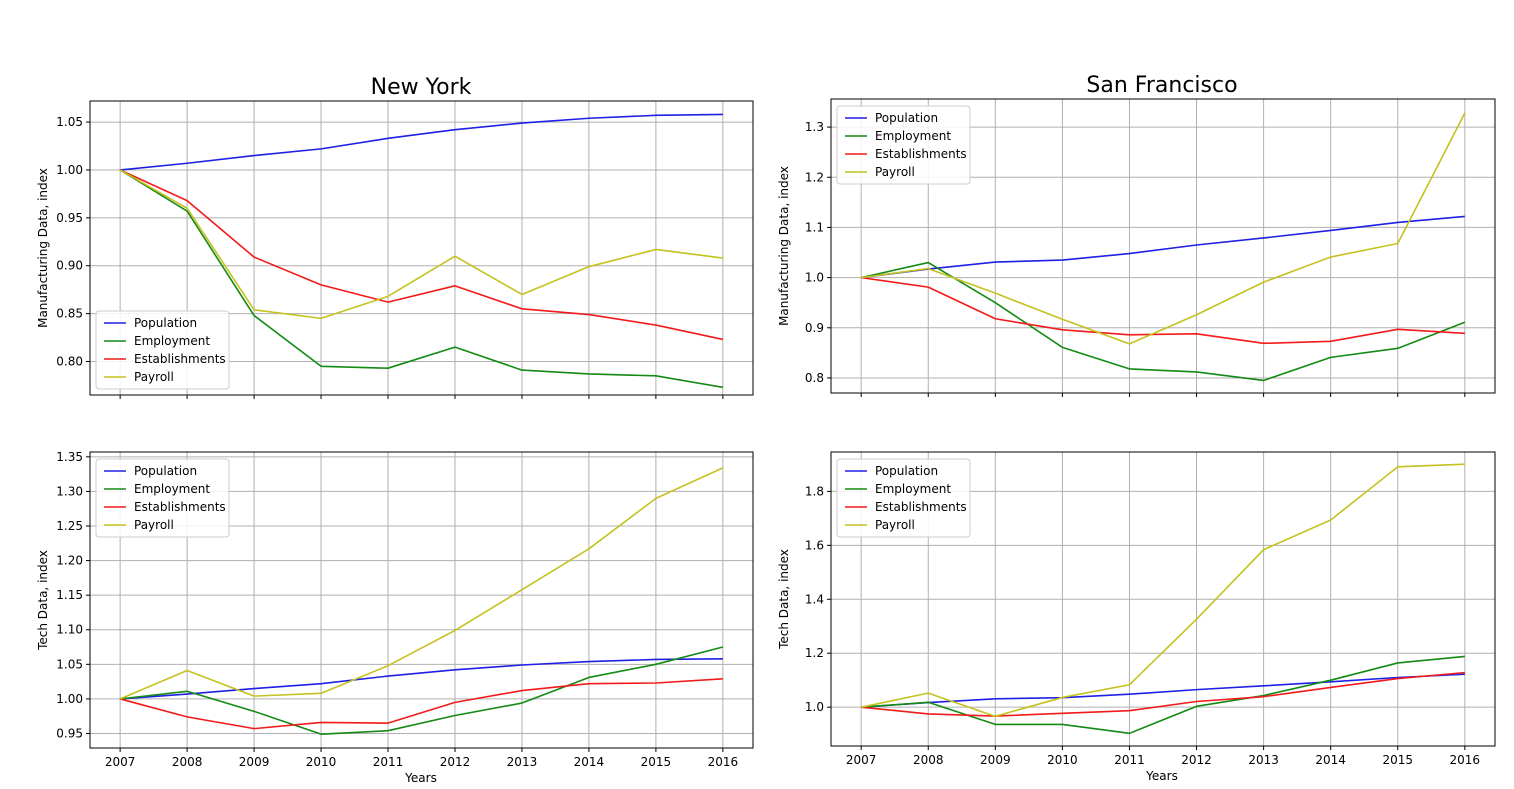  What do you see at coordinates (69, 595) in the screenshot?
I see `y-tick-label: 1.15` at bounding box center [69, 595].